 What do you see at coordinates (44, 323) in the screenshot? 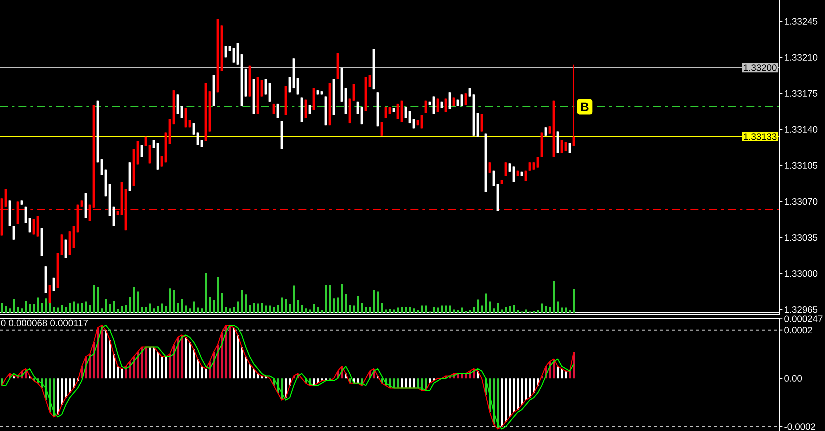
I see `annotation: 0 0.000068 0.000117` at bounding box center [44, 323].